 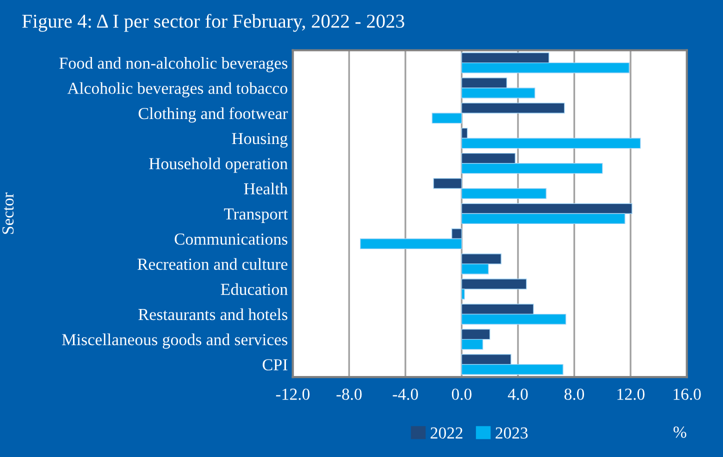 What do you see at coordinates (213, 314) in the screenshot?
I see `y-tick-label: Restaurants and hotels` at bounding box center [213, 314].